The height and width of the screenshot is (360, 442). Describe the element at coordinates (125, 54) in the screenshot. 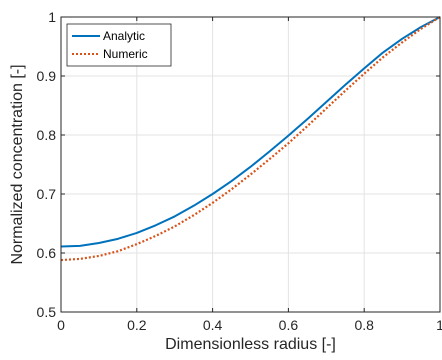

I see `legend-label-numeric: Numeric` at that location.